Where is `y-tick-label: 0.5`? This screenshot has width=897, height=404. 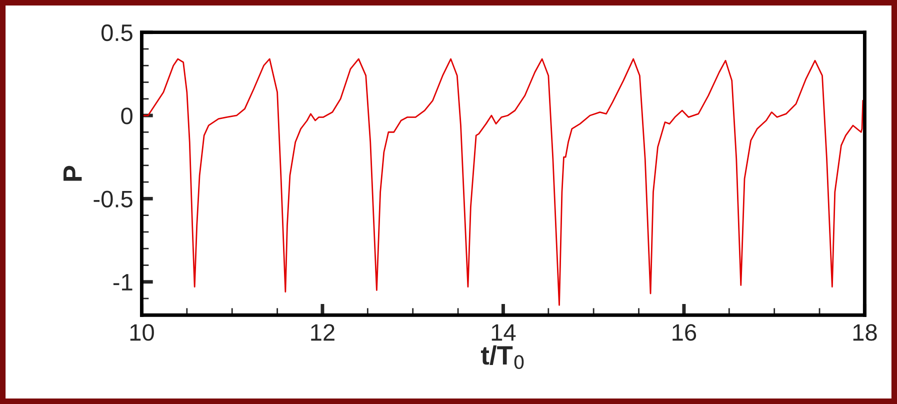 y-tick-label: 0.5 is located at coordinates (116, 33).